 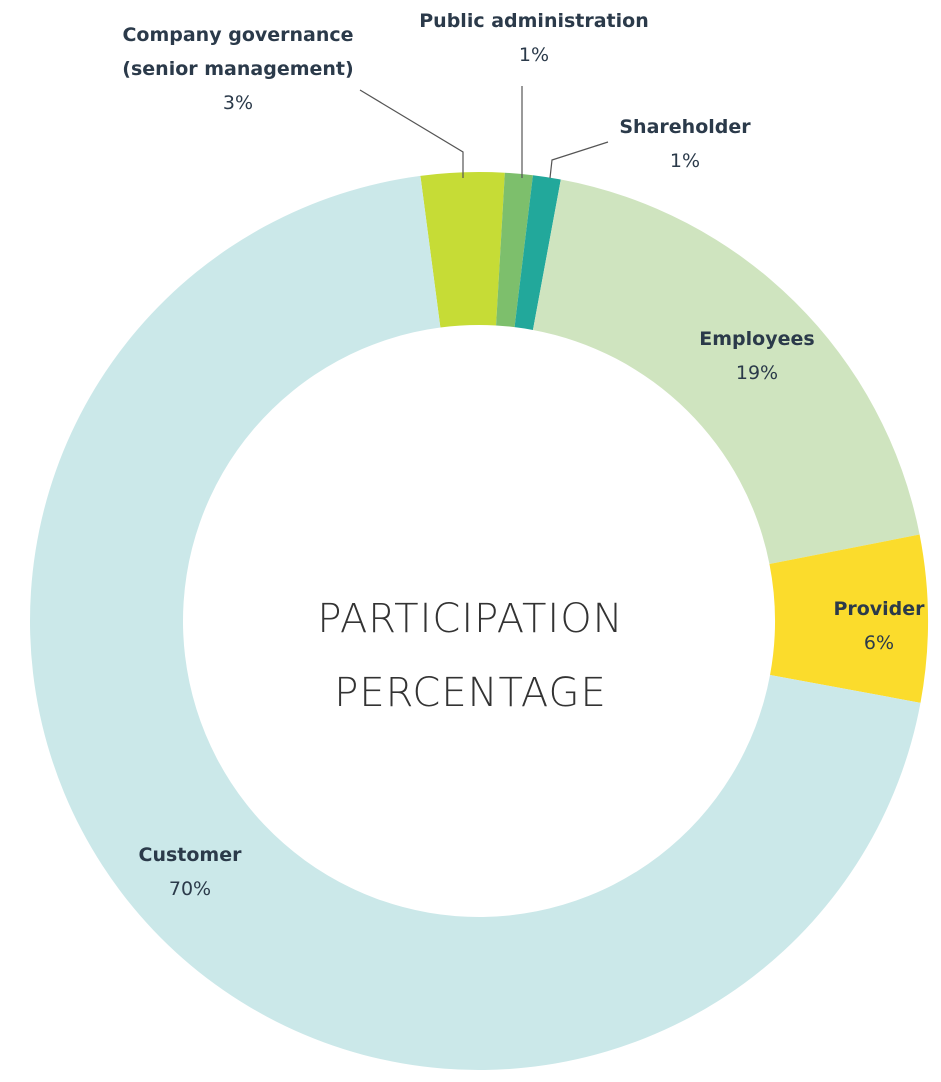 I want to click on category-name: Company governance (senior management), so click(x=238, y=52).